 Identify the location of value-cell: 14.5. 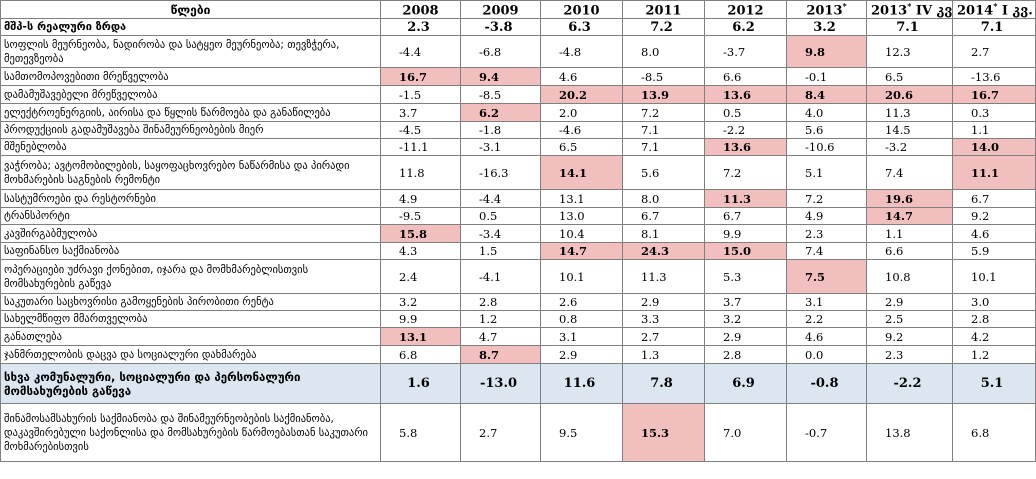
(909, 130).